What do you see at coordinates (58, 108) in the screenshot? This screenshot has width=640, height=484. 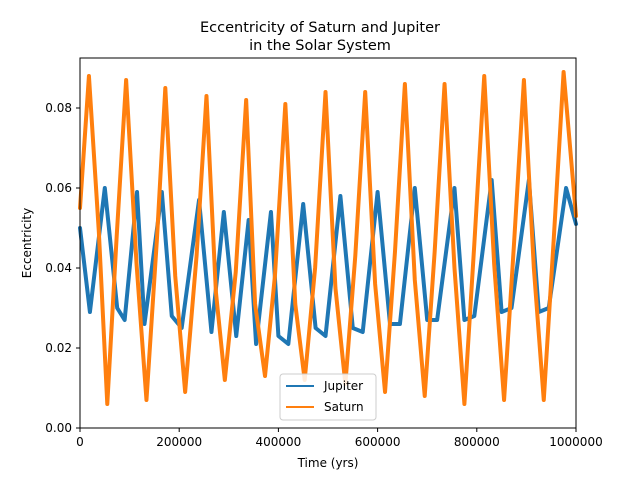 I see `y-tick-label: 0.08` at bounding box center [58, 108].